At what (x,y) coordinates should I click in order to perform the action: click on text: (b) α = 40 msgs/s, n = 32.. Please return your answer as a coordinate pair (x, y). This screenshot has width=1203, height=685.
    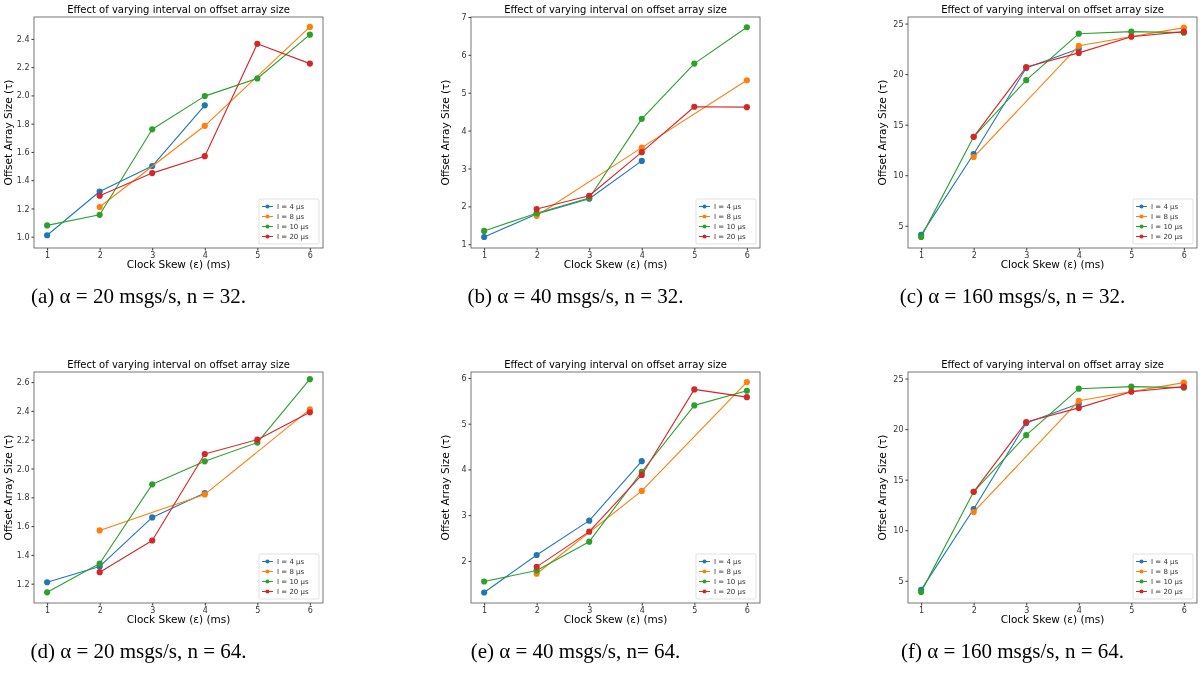
    Looking at the image, I should click on (575, 296).